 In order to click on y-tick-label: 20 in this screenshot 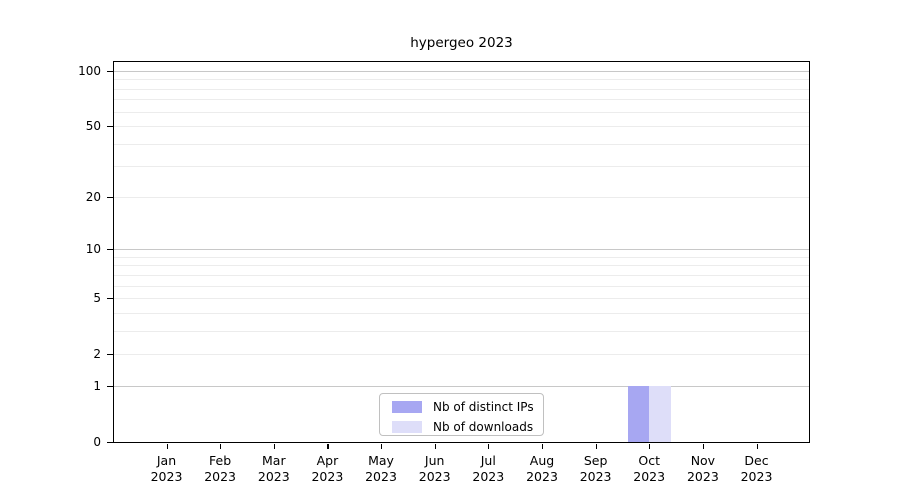, I will do `click(93, 197)`.